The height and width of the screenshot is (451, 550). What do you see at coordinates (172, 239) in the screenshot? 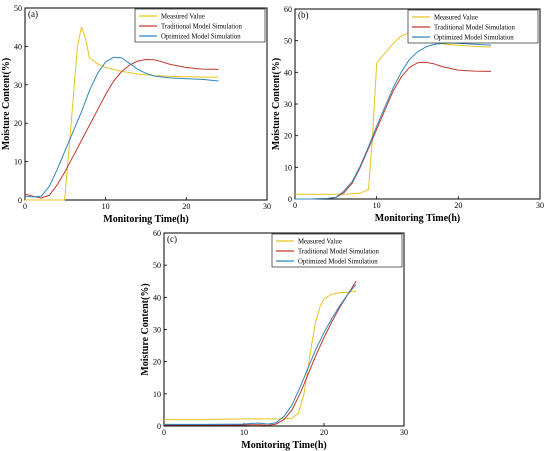
I see `panel-label: (c)` at bounding box center [172, 239].